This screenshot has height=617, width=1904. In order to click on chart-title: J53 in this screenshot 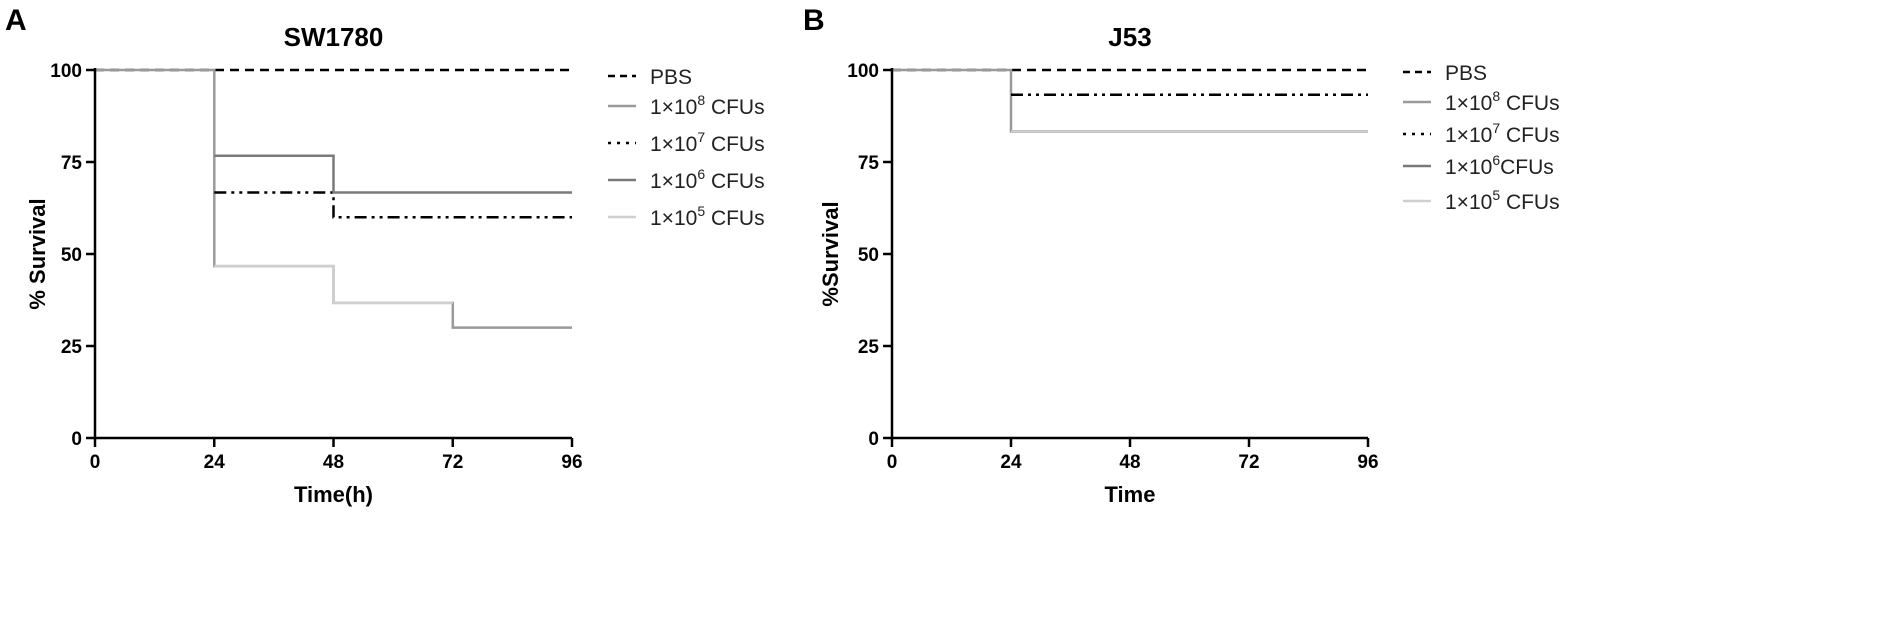, I will do `click(1129, 37)`.